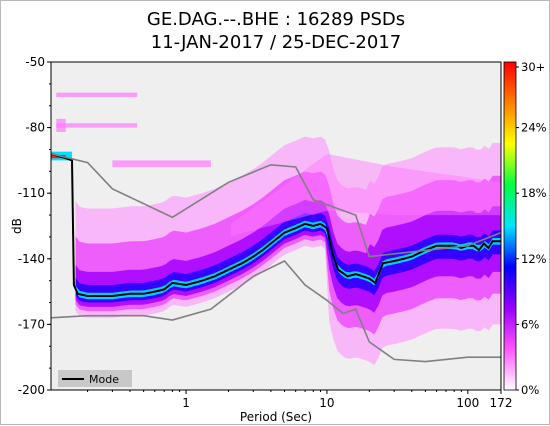 Image resolution: width=550 pixels, height=426 pixels. I want to click on legend: Mode, so click(95, 378).